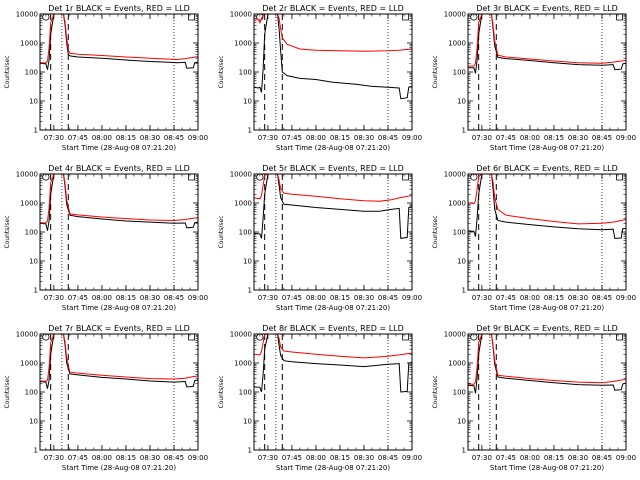 This screenshot has height=480, width=640. Describe the element at coordinates (333, 328) in the screenshot. I see `panel-title: Det 8r BLACK = Events, RED = LLD` at that location.